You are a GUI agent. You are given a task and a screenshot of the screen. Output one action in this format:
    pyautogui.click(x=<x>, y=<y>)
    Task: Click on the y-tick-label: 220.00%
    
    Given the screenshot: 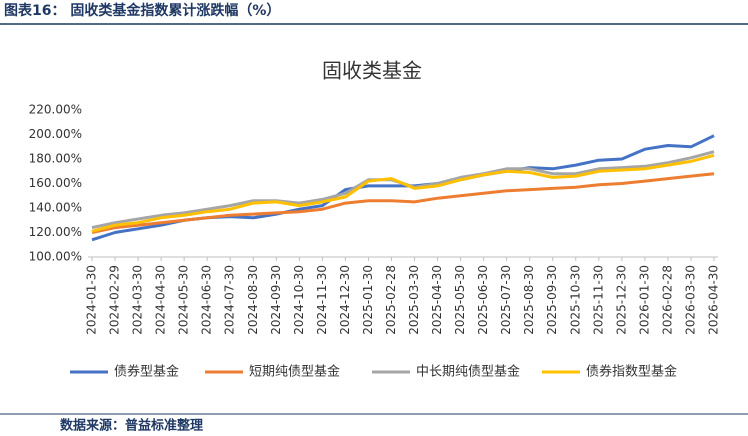 What is the action you would take?
    pyautogui.click(x=55, y=110)
    